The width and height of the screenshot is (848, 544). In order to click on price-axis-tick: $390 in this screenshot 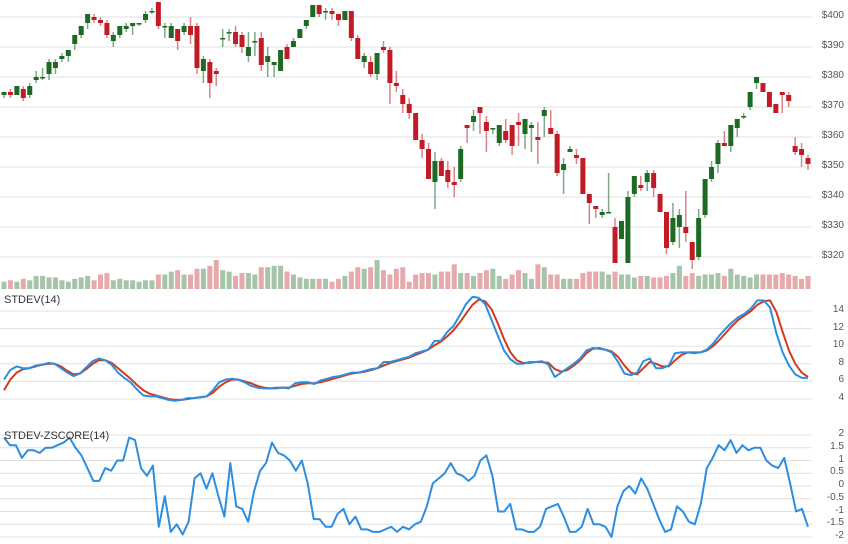, I will do `click(832, 45)`.